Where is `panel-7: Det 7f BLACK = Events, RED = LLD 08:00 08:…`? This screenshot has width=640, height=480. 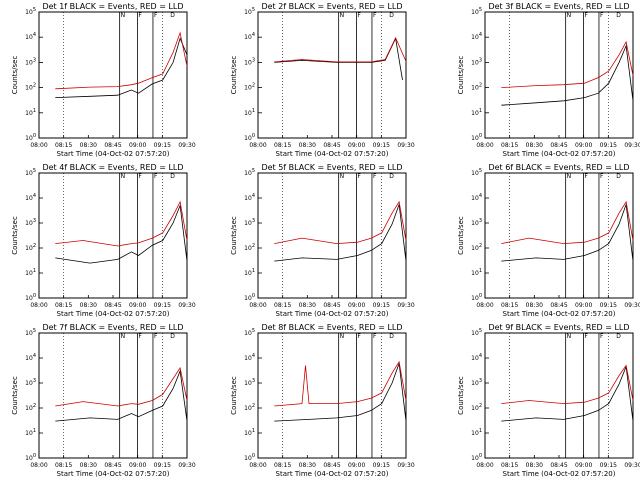
panel-7: Det 7f BLACK = Events, RED = LLD 08:00 08:… is located at coordinates (103, 400).